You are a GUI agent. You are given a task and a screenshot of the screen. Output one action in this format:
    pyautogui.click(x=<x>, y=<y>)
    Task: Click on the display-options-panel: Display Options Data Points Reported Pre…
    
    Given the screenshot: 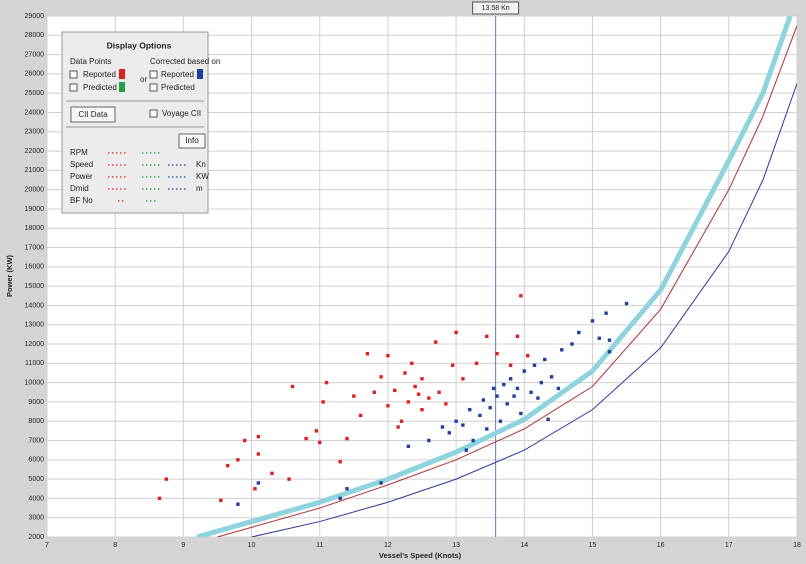 What is the action you would take?
    pyautogui.click(x=140, y=122)
    